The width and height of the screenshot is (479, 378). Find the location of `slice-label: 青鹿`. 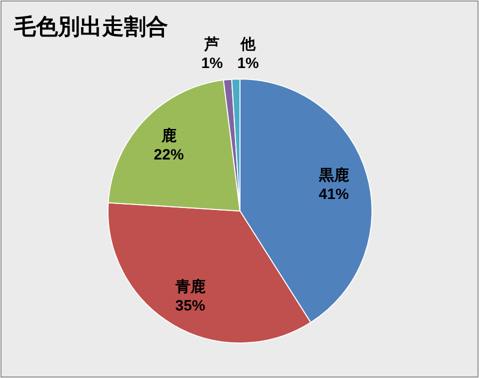

slice-label: 青鹿 is located at coordinates (190, 287).